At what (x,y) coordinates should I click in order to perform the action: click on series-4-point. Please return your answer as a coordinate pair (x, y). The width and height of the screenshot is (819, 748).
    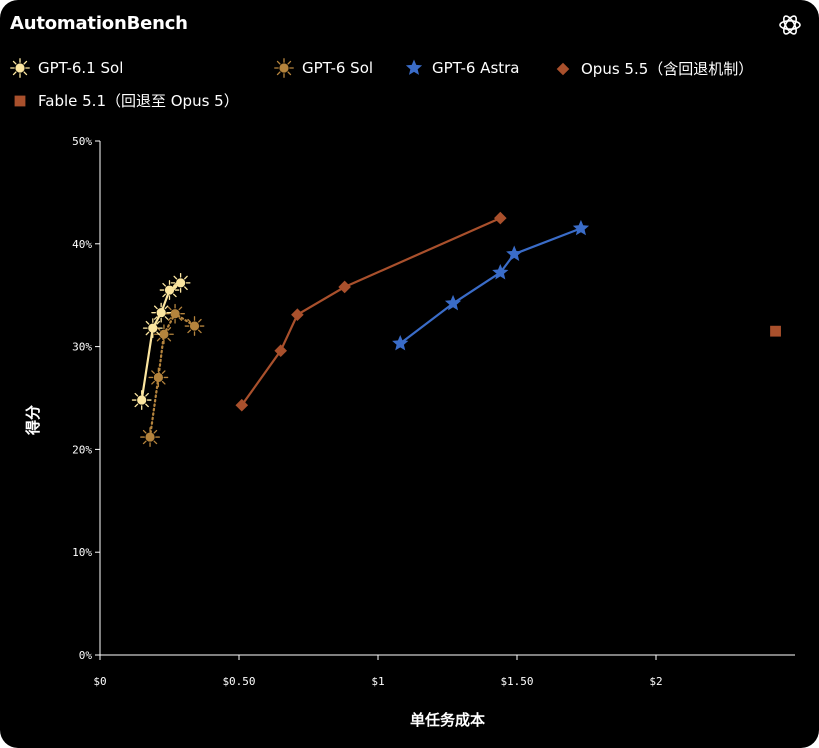
    Looking at the image, I should click on (775, 331).